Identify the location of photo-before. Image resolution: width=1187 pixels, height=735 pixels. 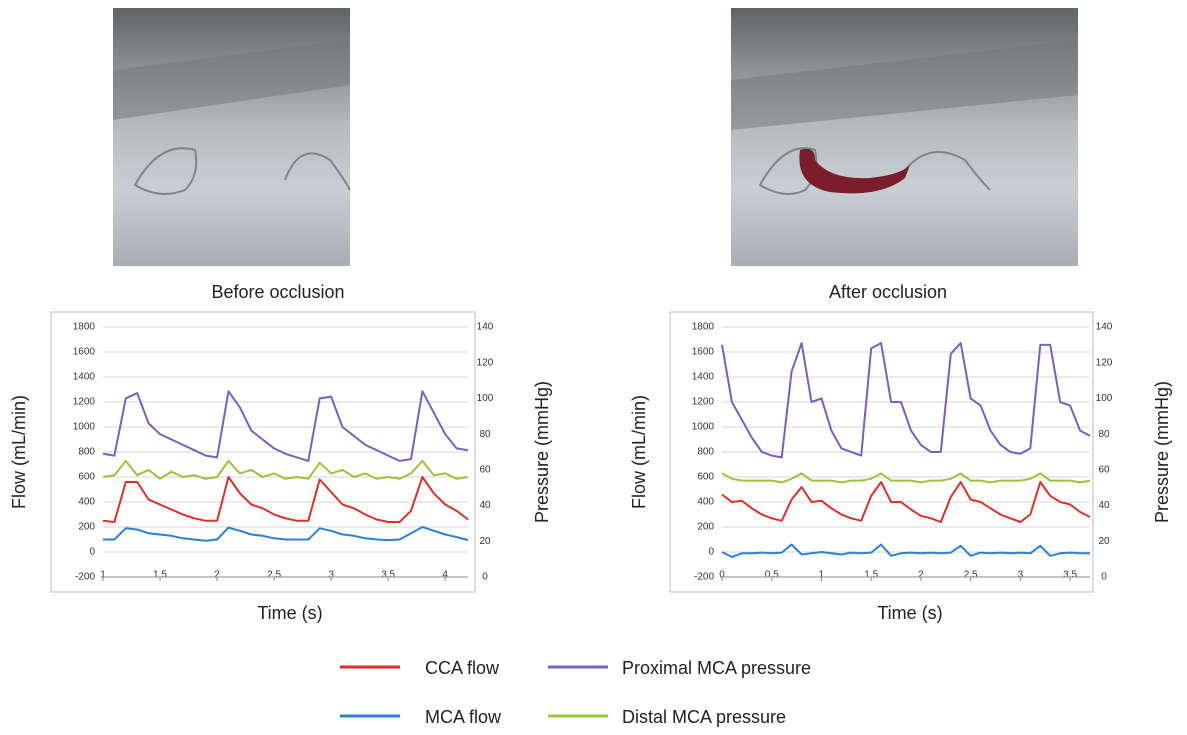
(232, 137).